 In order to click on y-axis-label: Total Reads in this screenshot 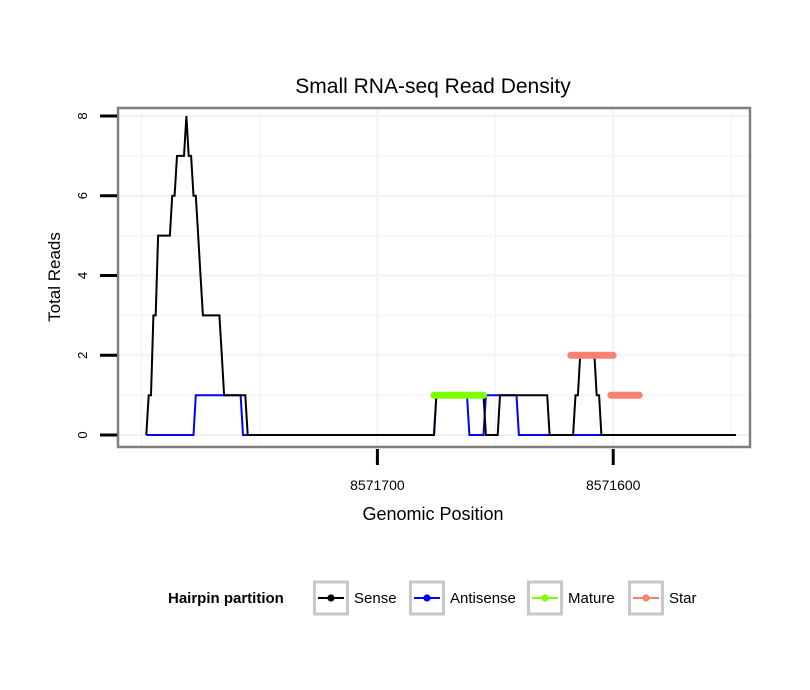, I will do `click(54, 277)`.